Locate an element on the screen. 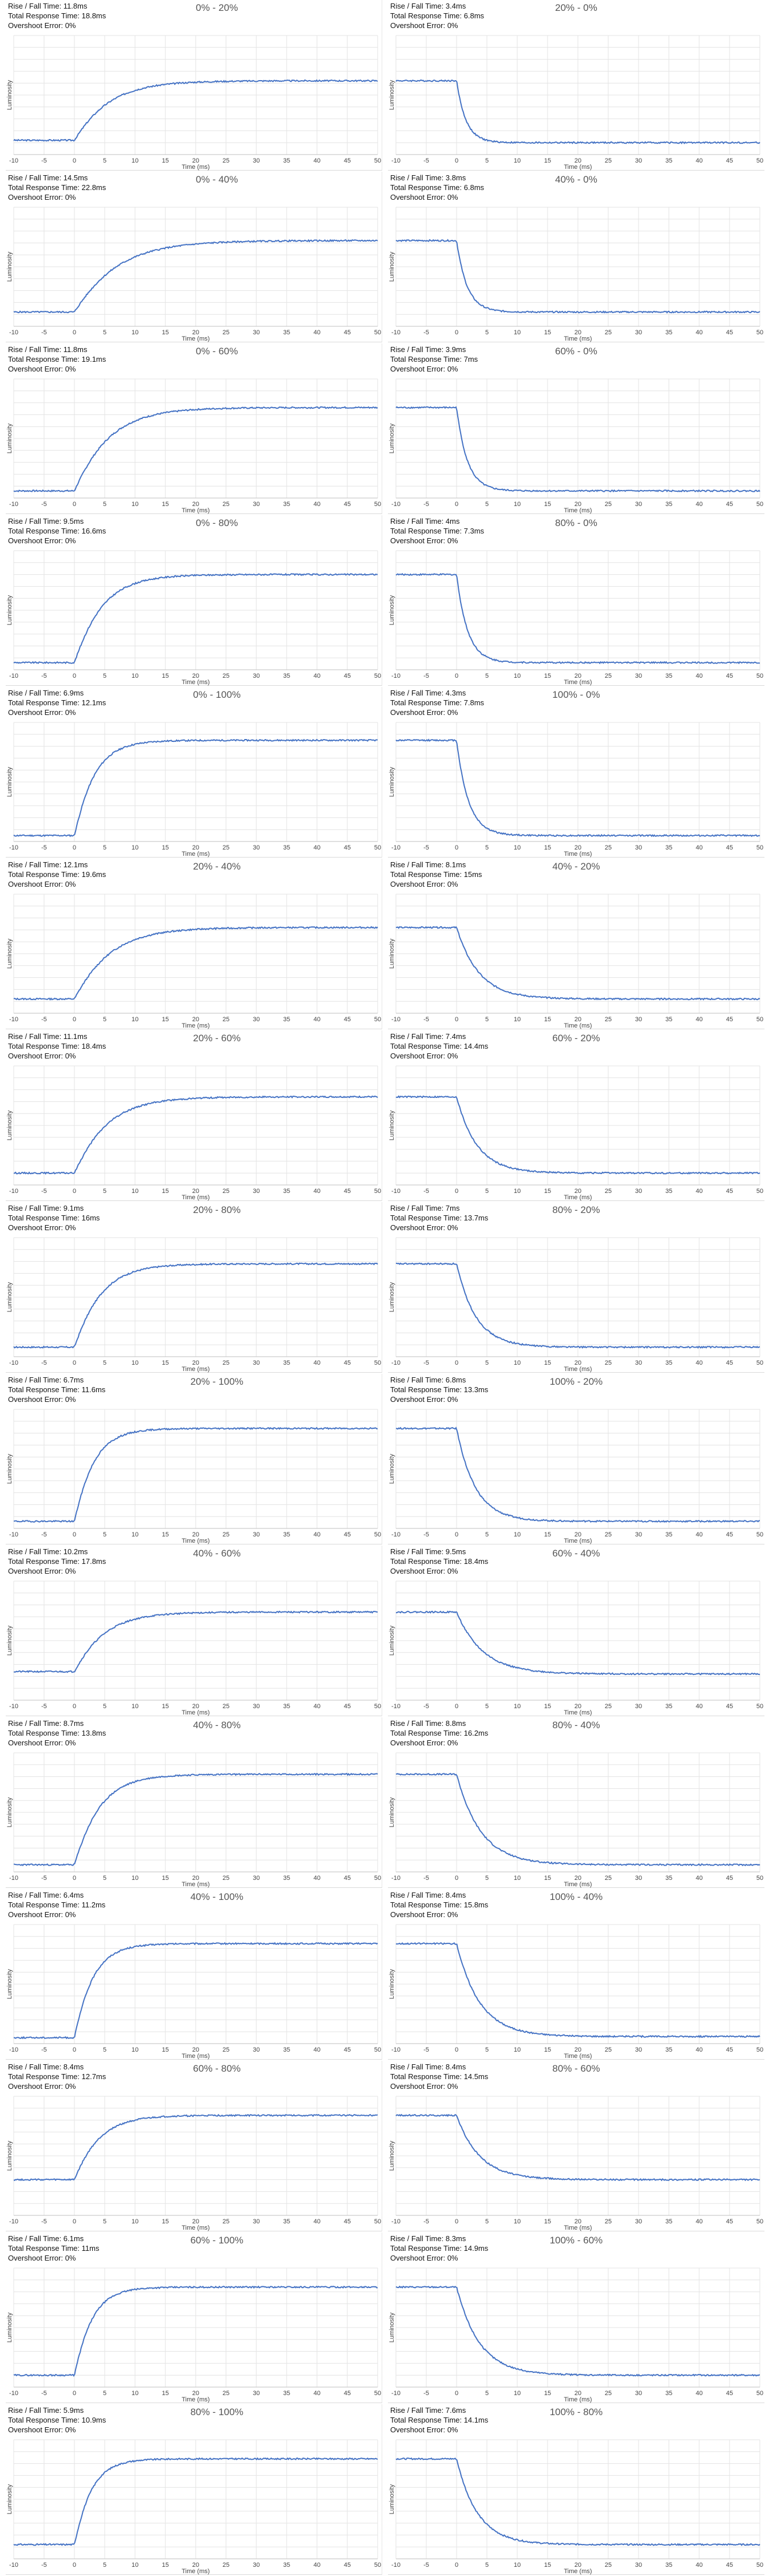 Image resolution: width=765 pixels, height=2576 pixels. stat-rise-fall: Rise / Fall Time: 8.4ms is located at coordinates (428, 2067).